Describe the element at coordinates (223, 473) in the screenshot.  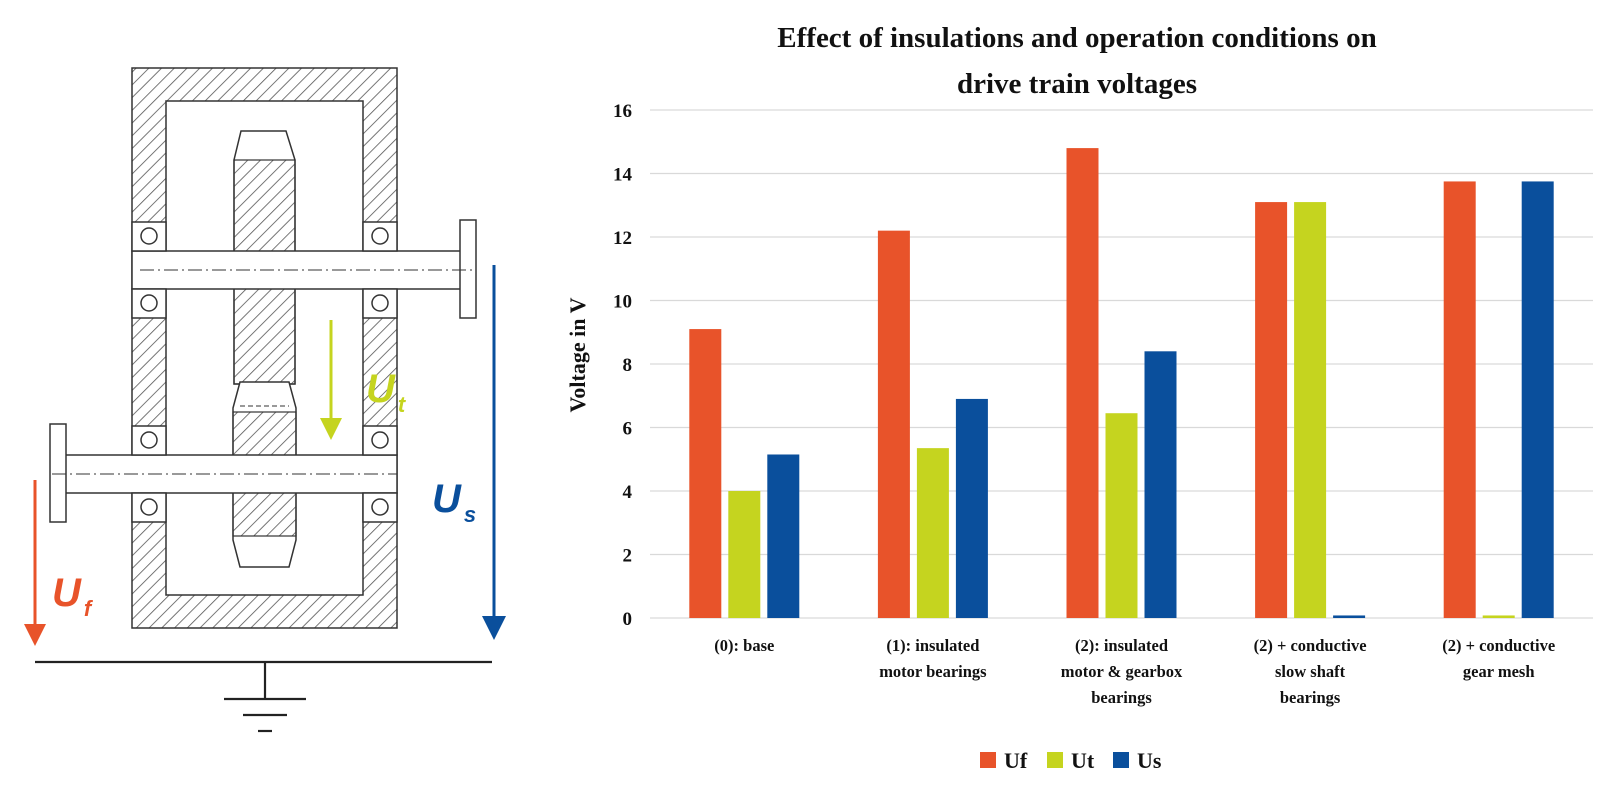
I see `fast-shaft` at that location.